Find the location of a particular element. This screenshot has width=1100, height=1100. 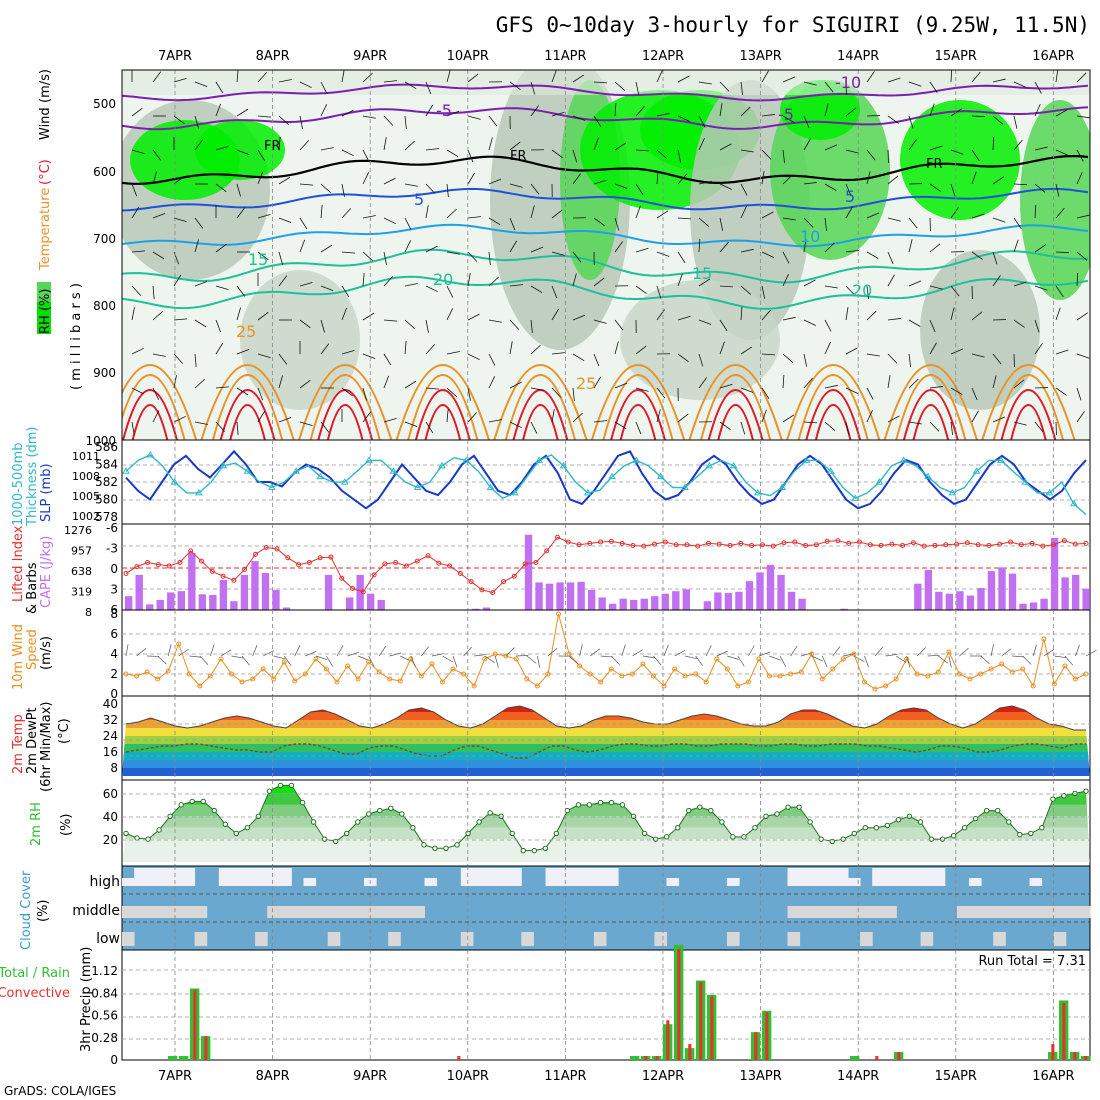

temperature-contour is located at coordinates (605, 118).